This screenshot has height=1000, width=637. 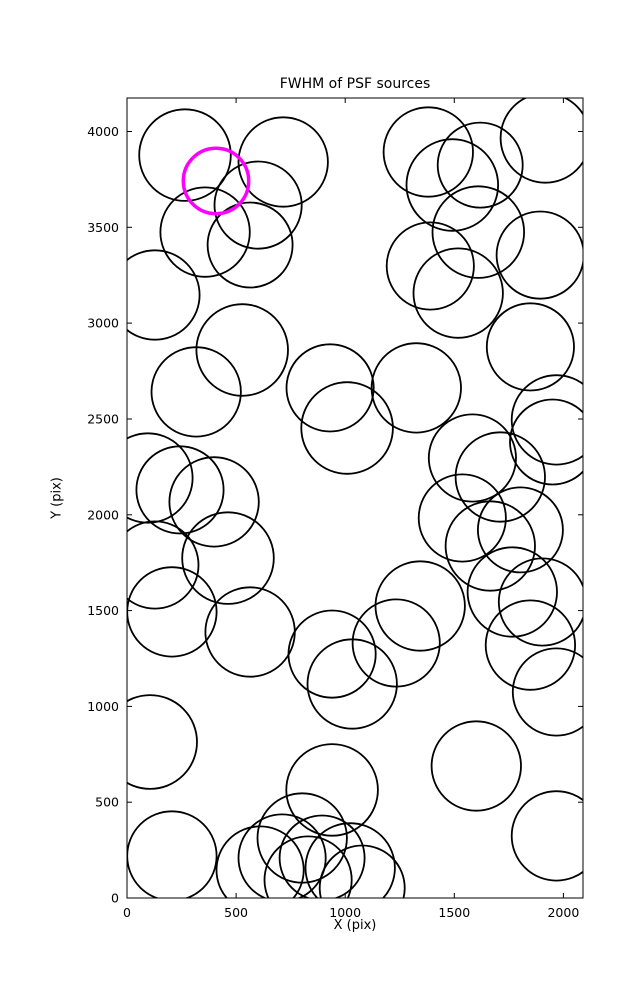 What do you see at coordinates (103, 323) in the screenshot?
I see `y-tick-label: 3000` at bounding box center [103, 323].